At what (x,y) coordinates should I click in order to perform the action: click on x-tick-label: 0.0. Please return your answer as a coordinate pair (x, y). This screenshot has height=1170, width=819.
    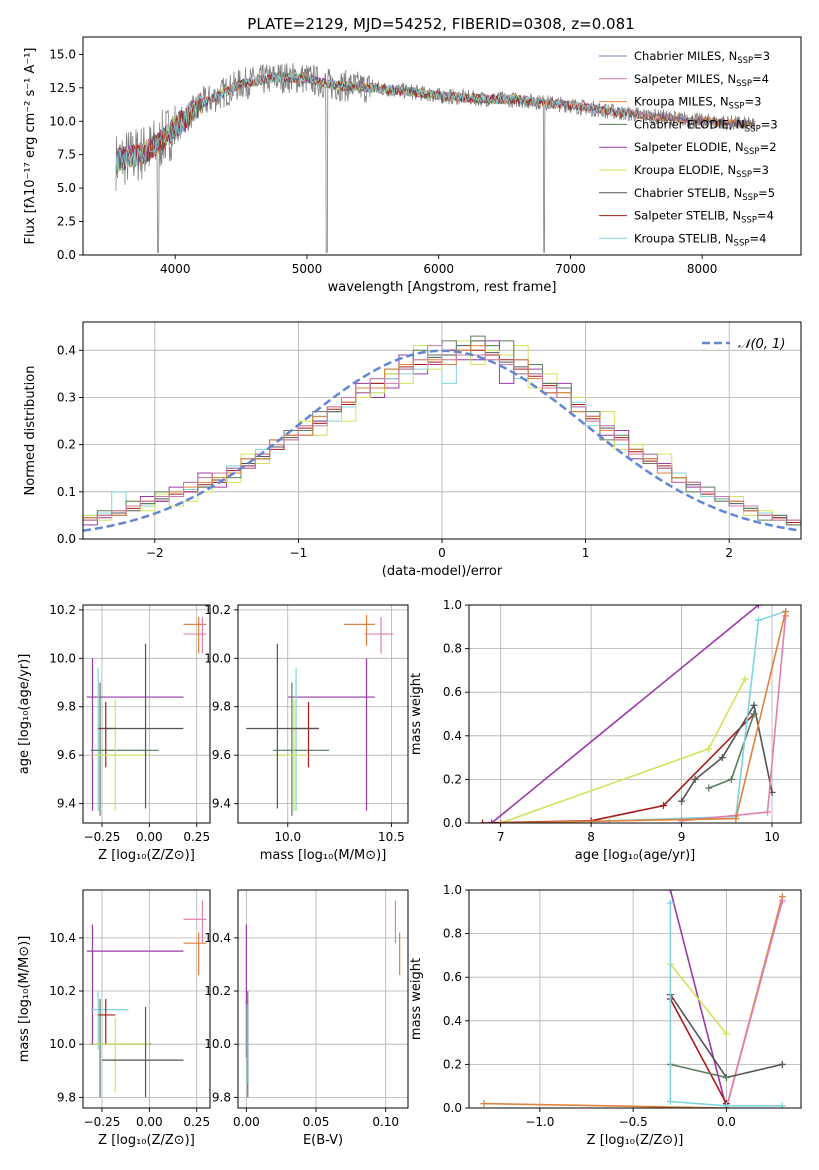
    Looking at the image, I should click on (726, 1122).